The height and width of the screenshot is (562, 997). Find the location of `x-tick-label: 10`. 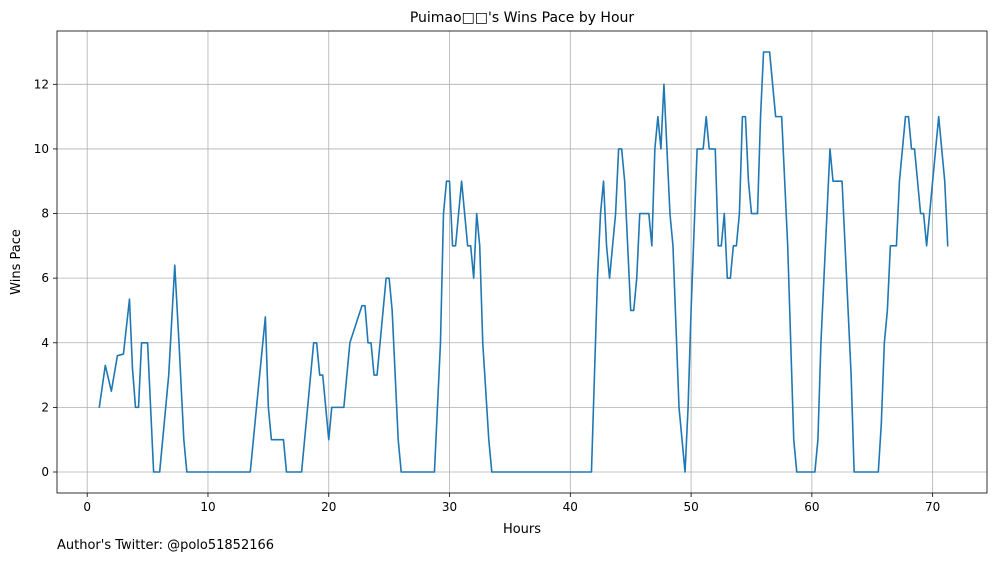

x-tick-label: 10 is located at coordinates (207, 507).